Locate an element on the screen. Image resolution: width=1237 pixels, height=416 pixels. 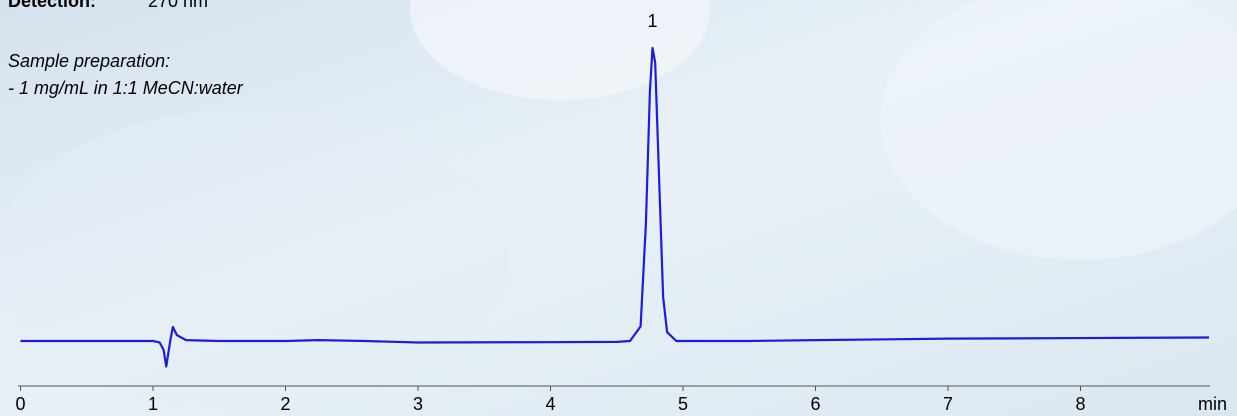
x-tick-label: 6 is located at coordinates (815, 404).